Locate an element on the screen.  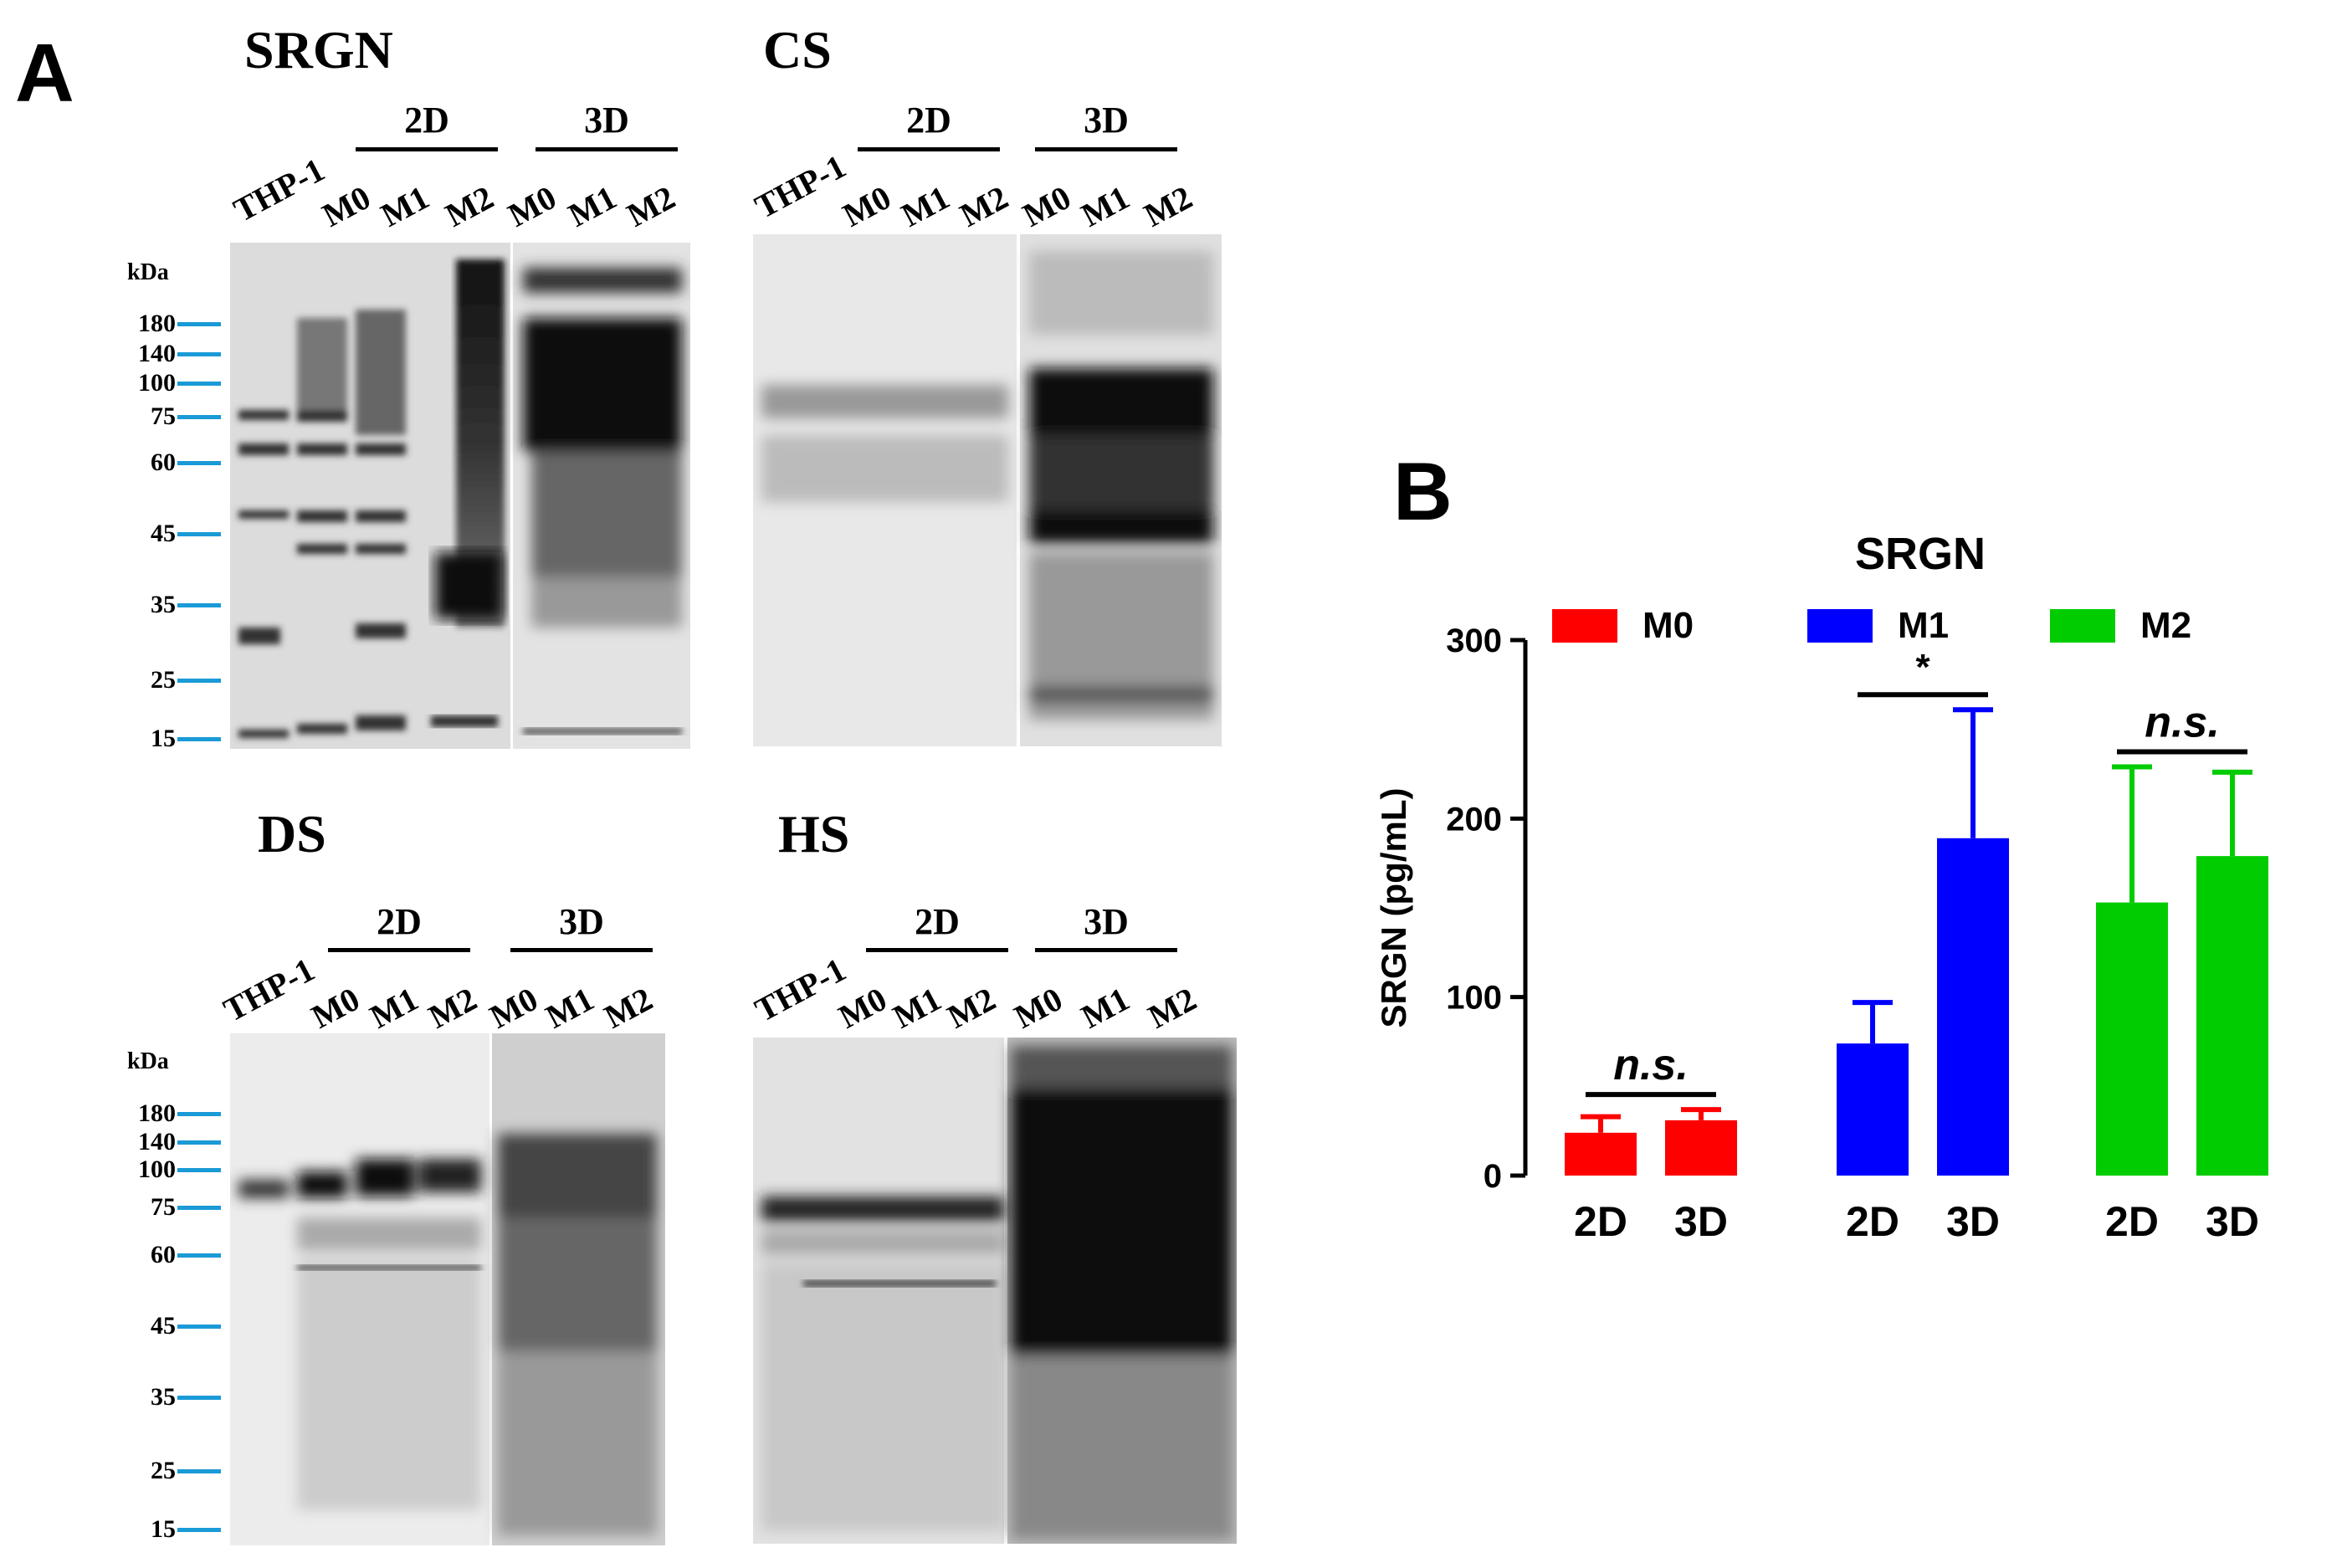
srgn-blot-title: SRGN is located at coordinates (318, 49).